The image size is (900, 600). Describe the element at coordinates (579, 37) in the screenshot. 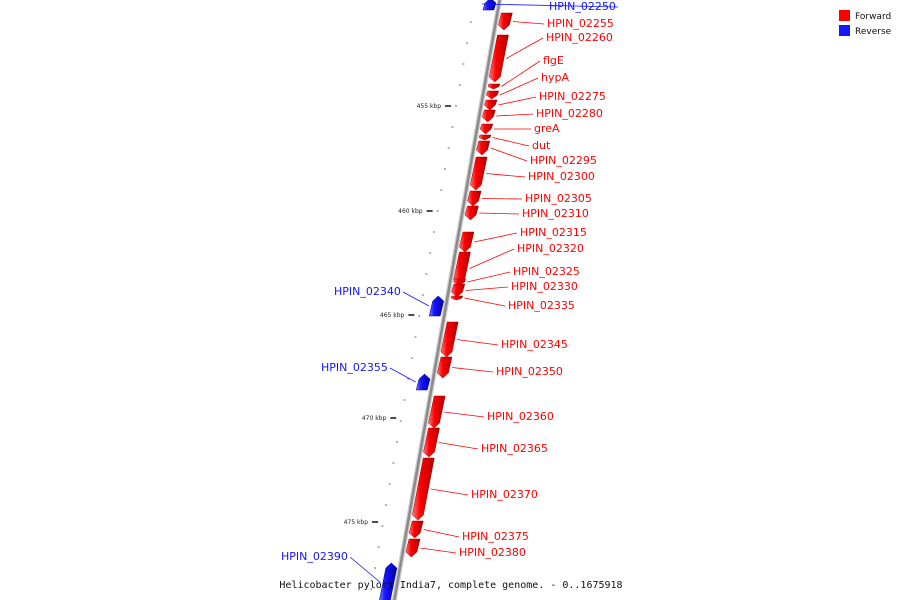

I see `gene-label-HPIN_02260: HPIN_02260` at that location.